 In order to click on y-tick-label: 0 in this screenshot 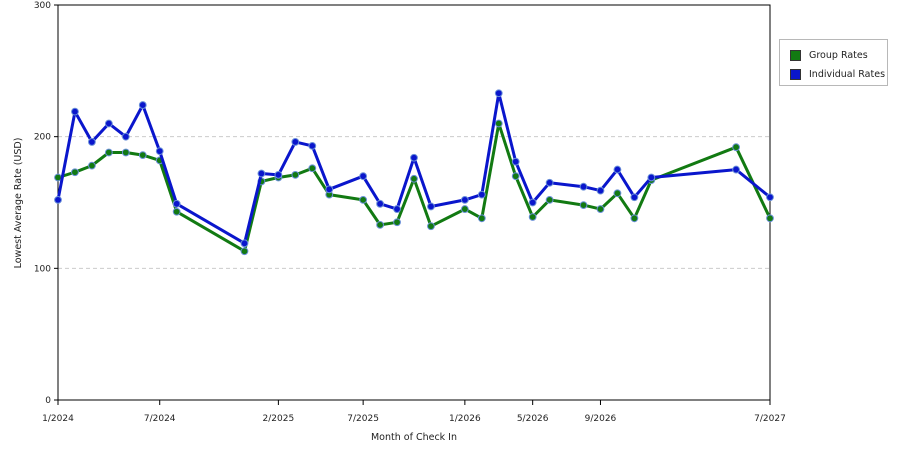, I will do `click(48, 401)`.